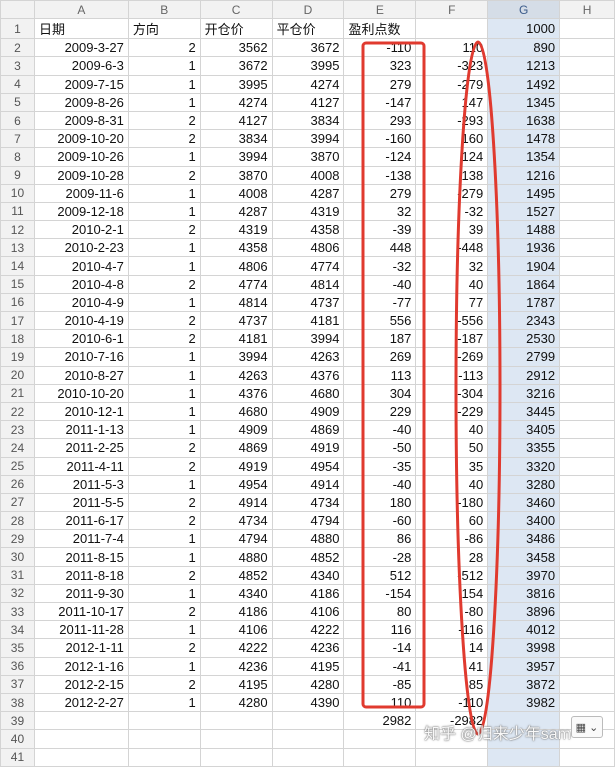  What do you see at coordinates (236, 302) in the screenshot?
I see `cell-c16: 4814` at bounding box center [236, 302].